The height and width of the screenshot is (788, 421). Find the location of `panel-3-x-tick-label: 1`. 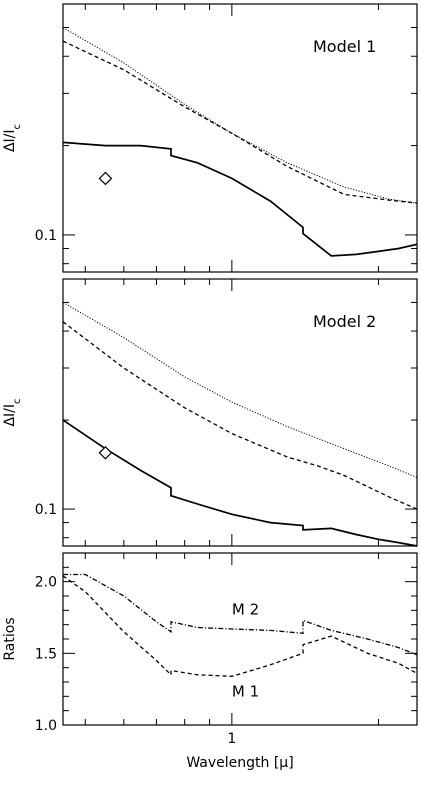

panel-3-x-tick-label: 1 is located at coordinates (231, 739).